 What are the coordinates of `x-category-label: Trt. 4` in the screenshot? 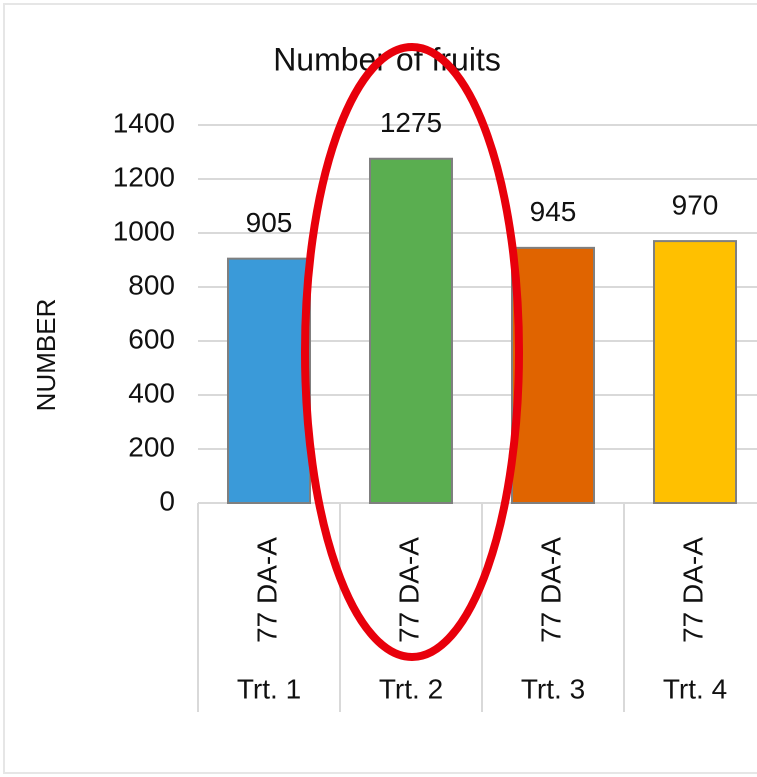 It's located at (695, 688).